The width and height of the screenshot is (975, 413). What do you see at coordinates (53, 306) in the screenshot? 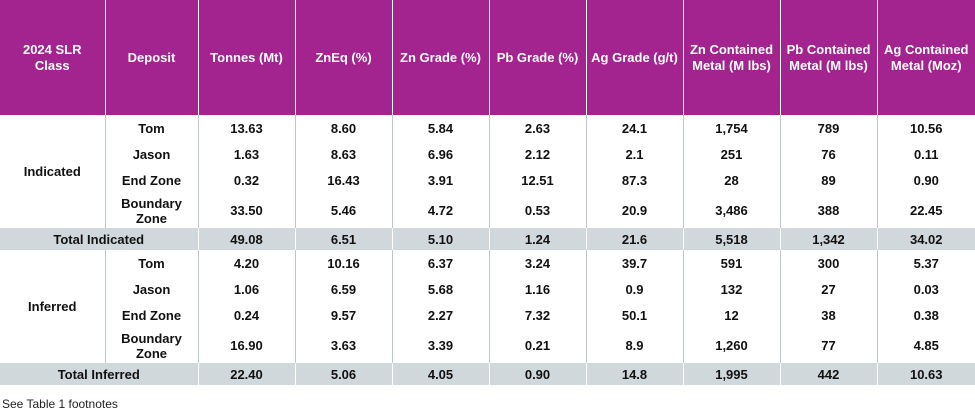
I see `class-label-inferred: Inferred` at bounding box center [53, 306].